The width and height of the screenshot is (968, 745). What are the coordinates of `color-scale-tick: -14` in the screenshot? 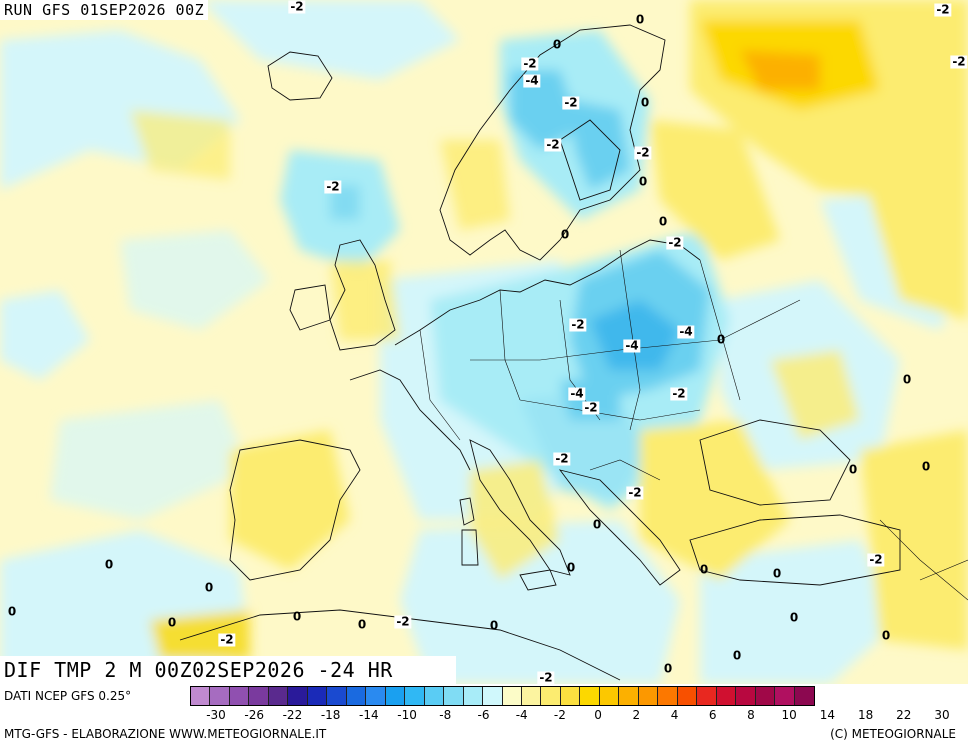 It's located at (369, 715).